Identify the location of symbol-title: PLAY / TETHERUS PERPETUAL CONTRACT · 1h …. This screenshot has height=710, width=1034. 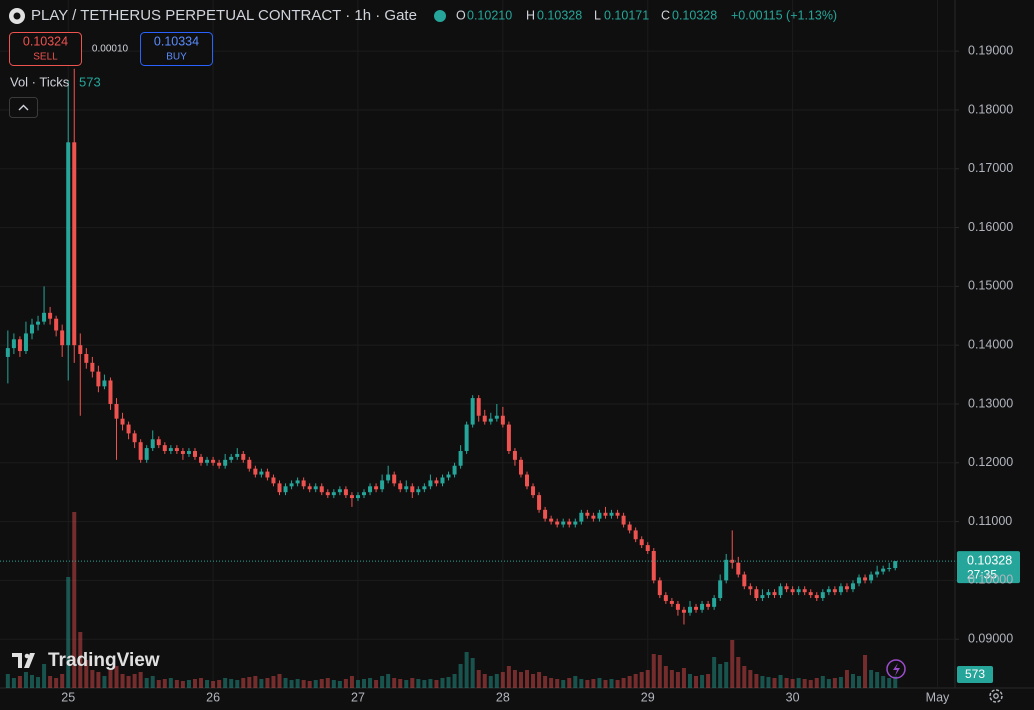
(224, 15).